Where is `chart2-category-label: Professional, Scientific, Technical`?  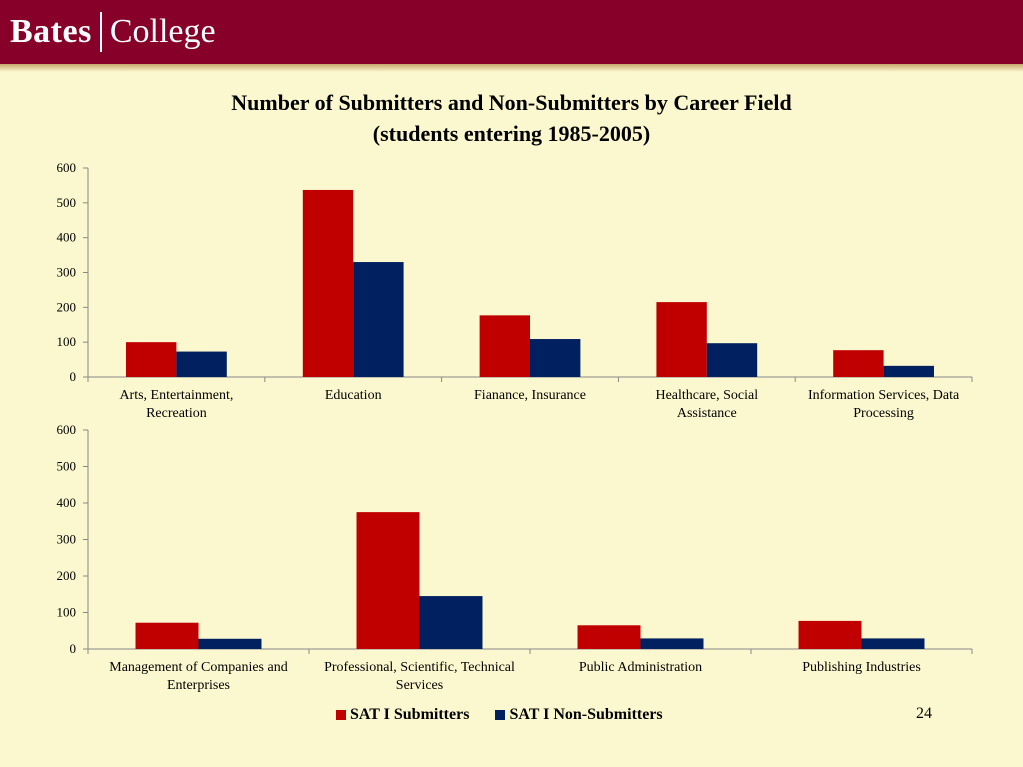 chart2-category-label: Professional, Scientific, Technical is located at coordinates (419, 667).